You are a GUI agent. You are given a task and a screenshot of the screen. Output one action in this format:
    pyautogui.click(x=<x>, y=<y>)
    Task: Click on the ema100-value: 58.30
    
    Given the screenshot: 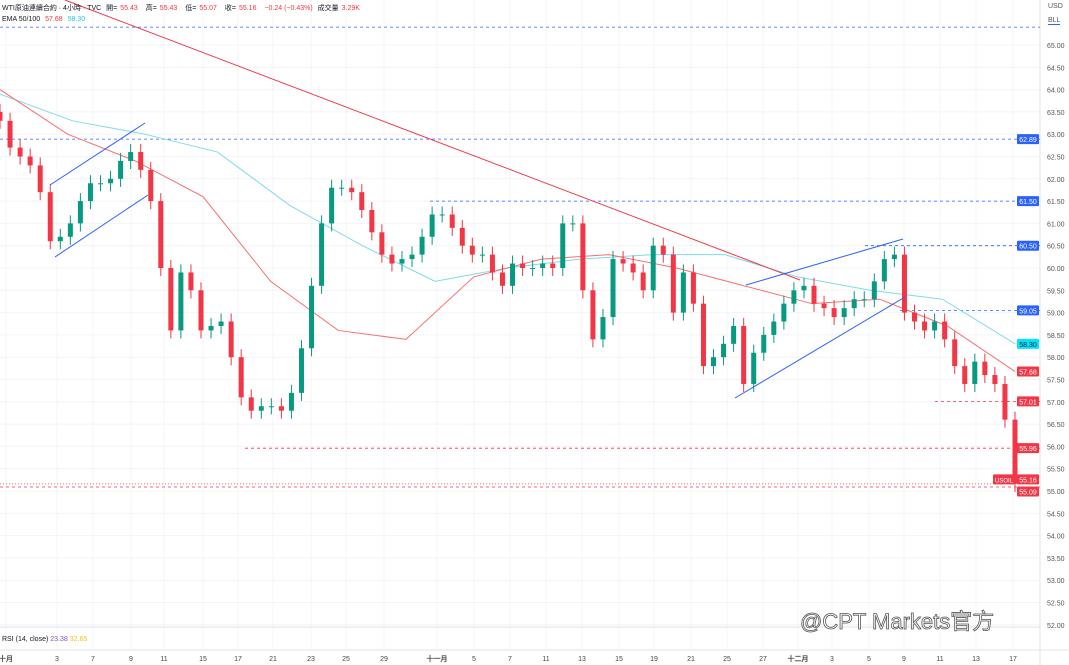 What is the action you would take?
    pyautogui.click(x=76, y=19)
    